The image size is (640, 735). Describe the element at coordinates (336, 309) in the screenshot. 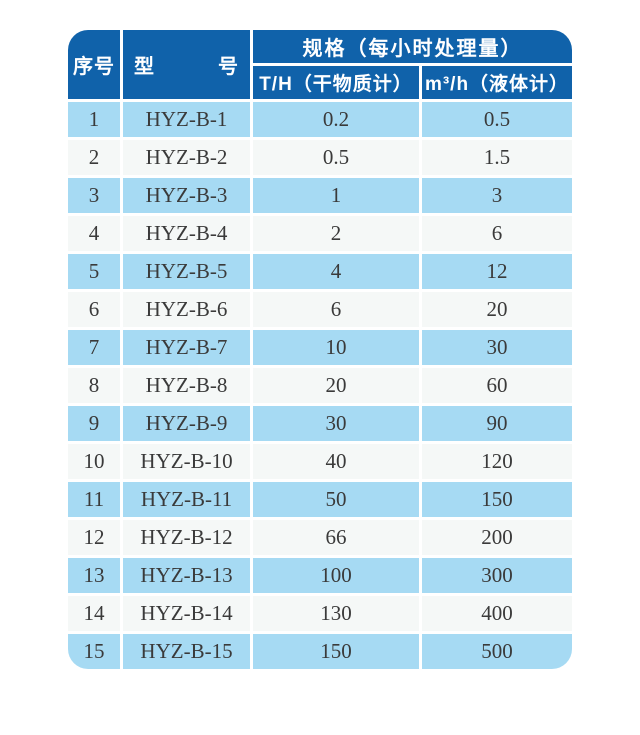

I see `cell-dry-matter: 6` at that location.